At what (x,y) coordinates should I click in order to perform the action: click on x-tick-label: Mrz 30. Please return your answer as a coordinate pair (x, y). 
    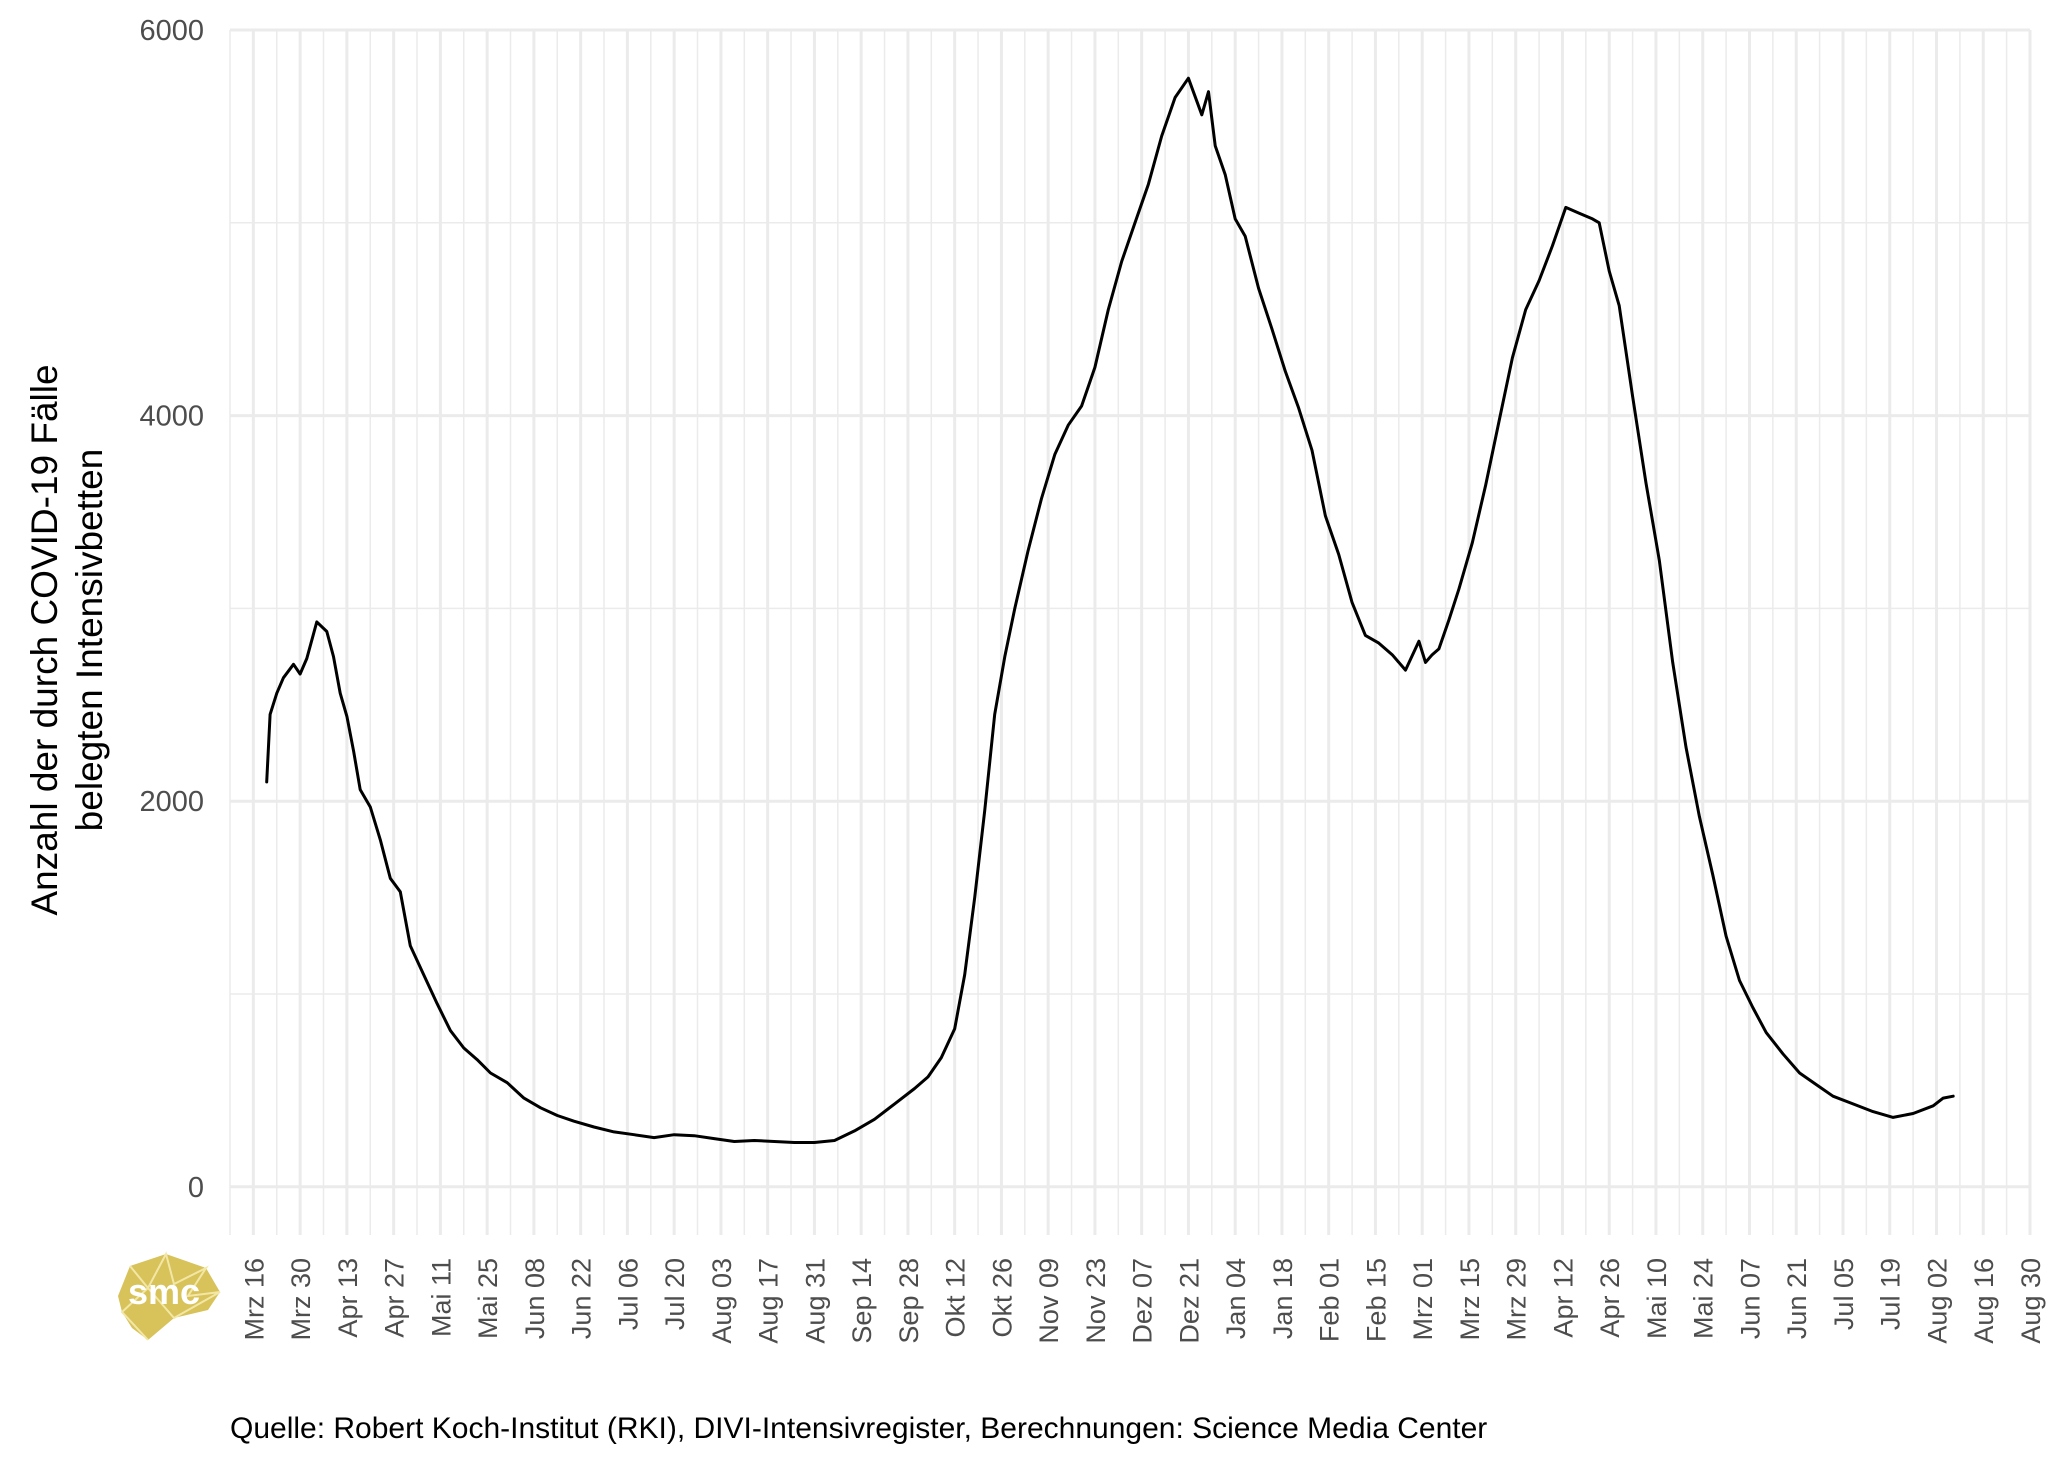
    Looking at the image, I should click on (301, 1299).